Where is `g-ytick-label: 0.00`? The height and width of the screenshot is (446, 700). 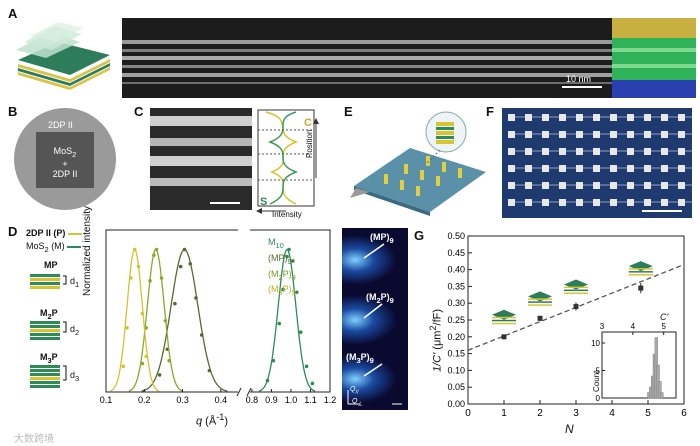
g-ytick-label: 0.00 is located at coordinates (456, 404).